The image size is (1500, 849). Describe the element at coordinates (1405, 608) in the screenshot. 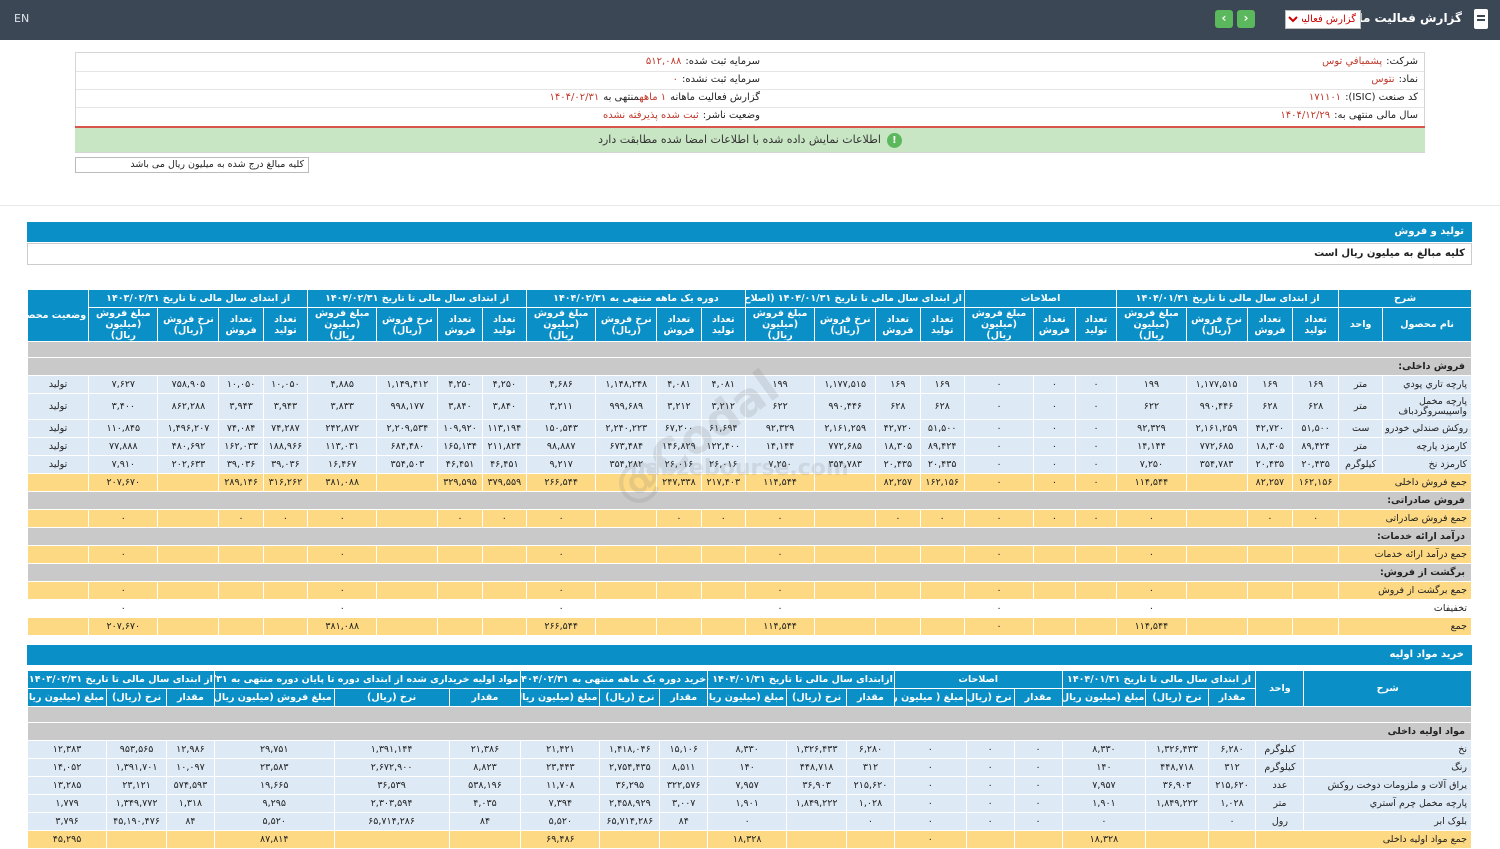

I see `row-label: تخفیفات` at that location.